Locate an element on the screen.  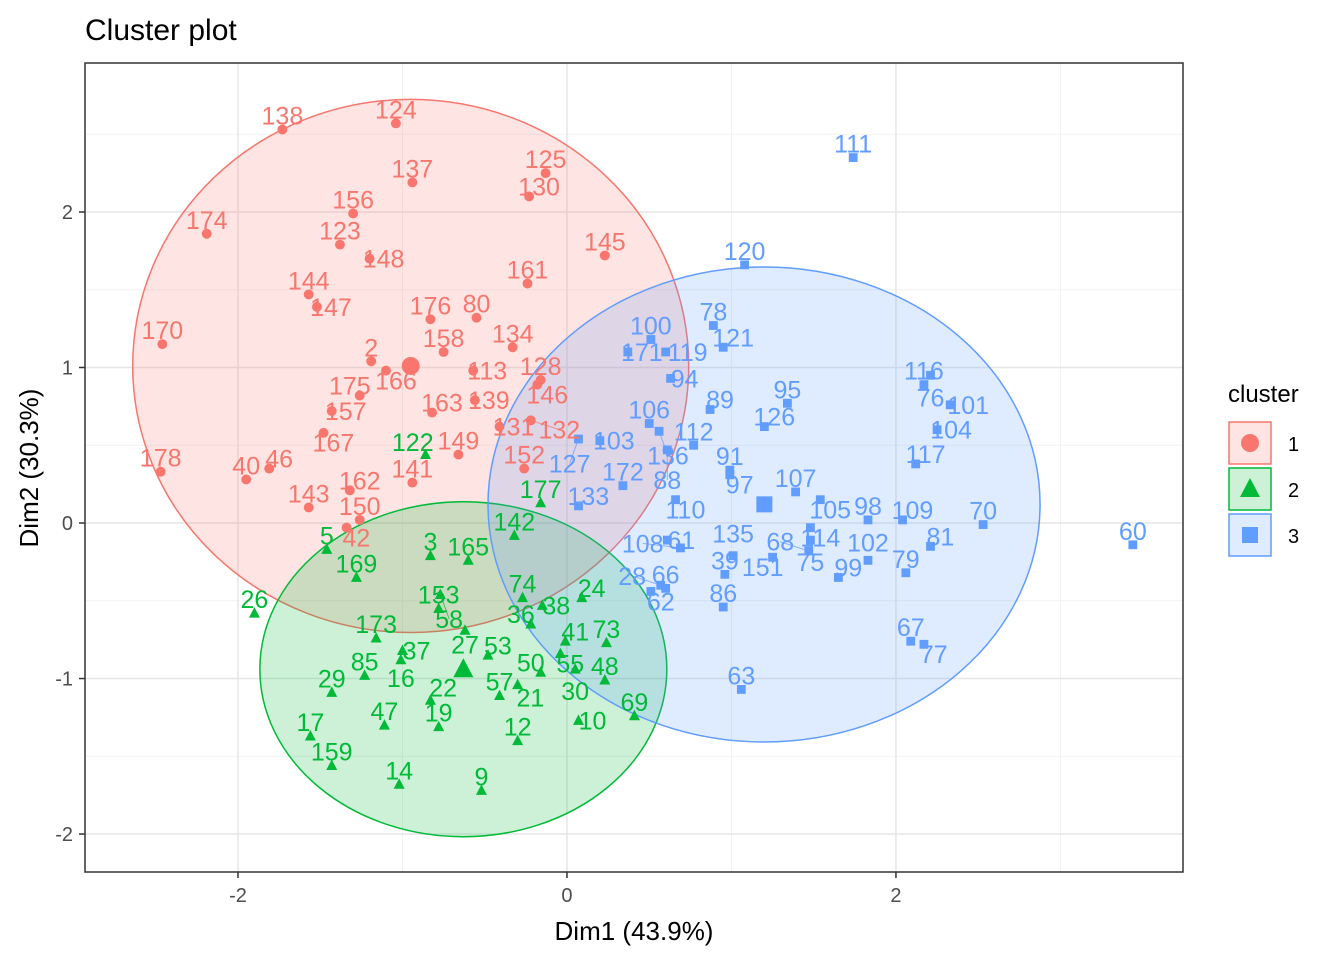
point-label-88: 88 is located at coordinates (667, 481).